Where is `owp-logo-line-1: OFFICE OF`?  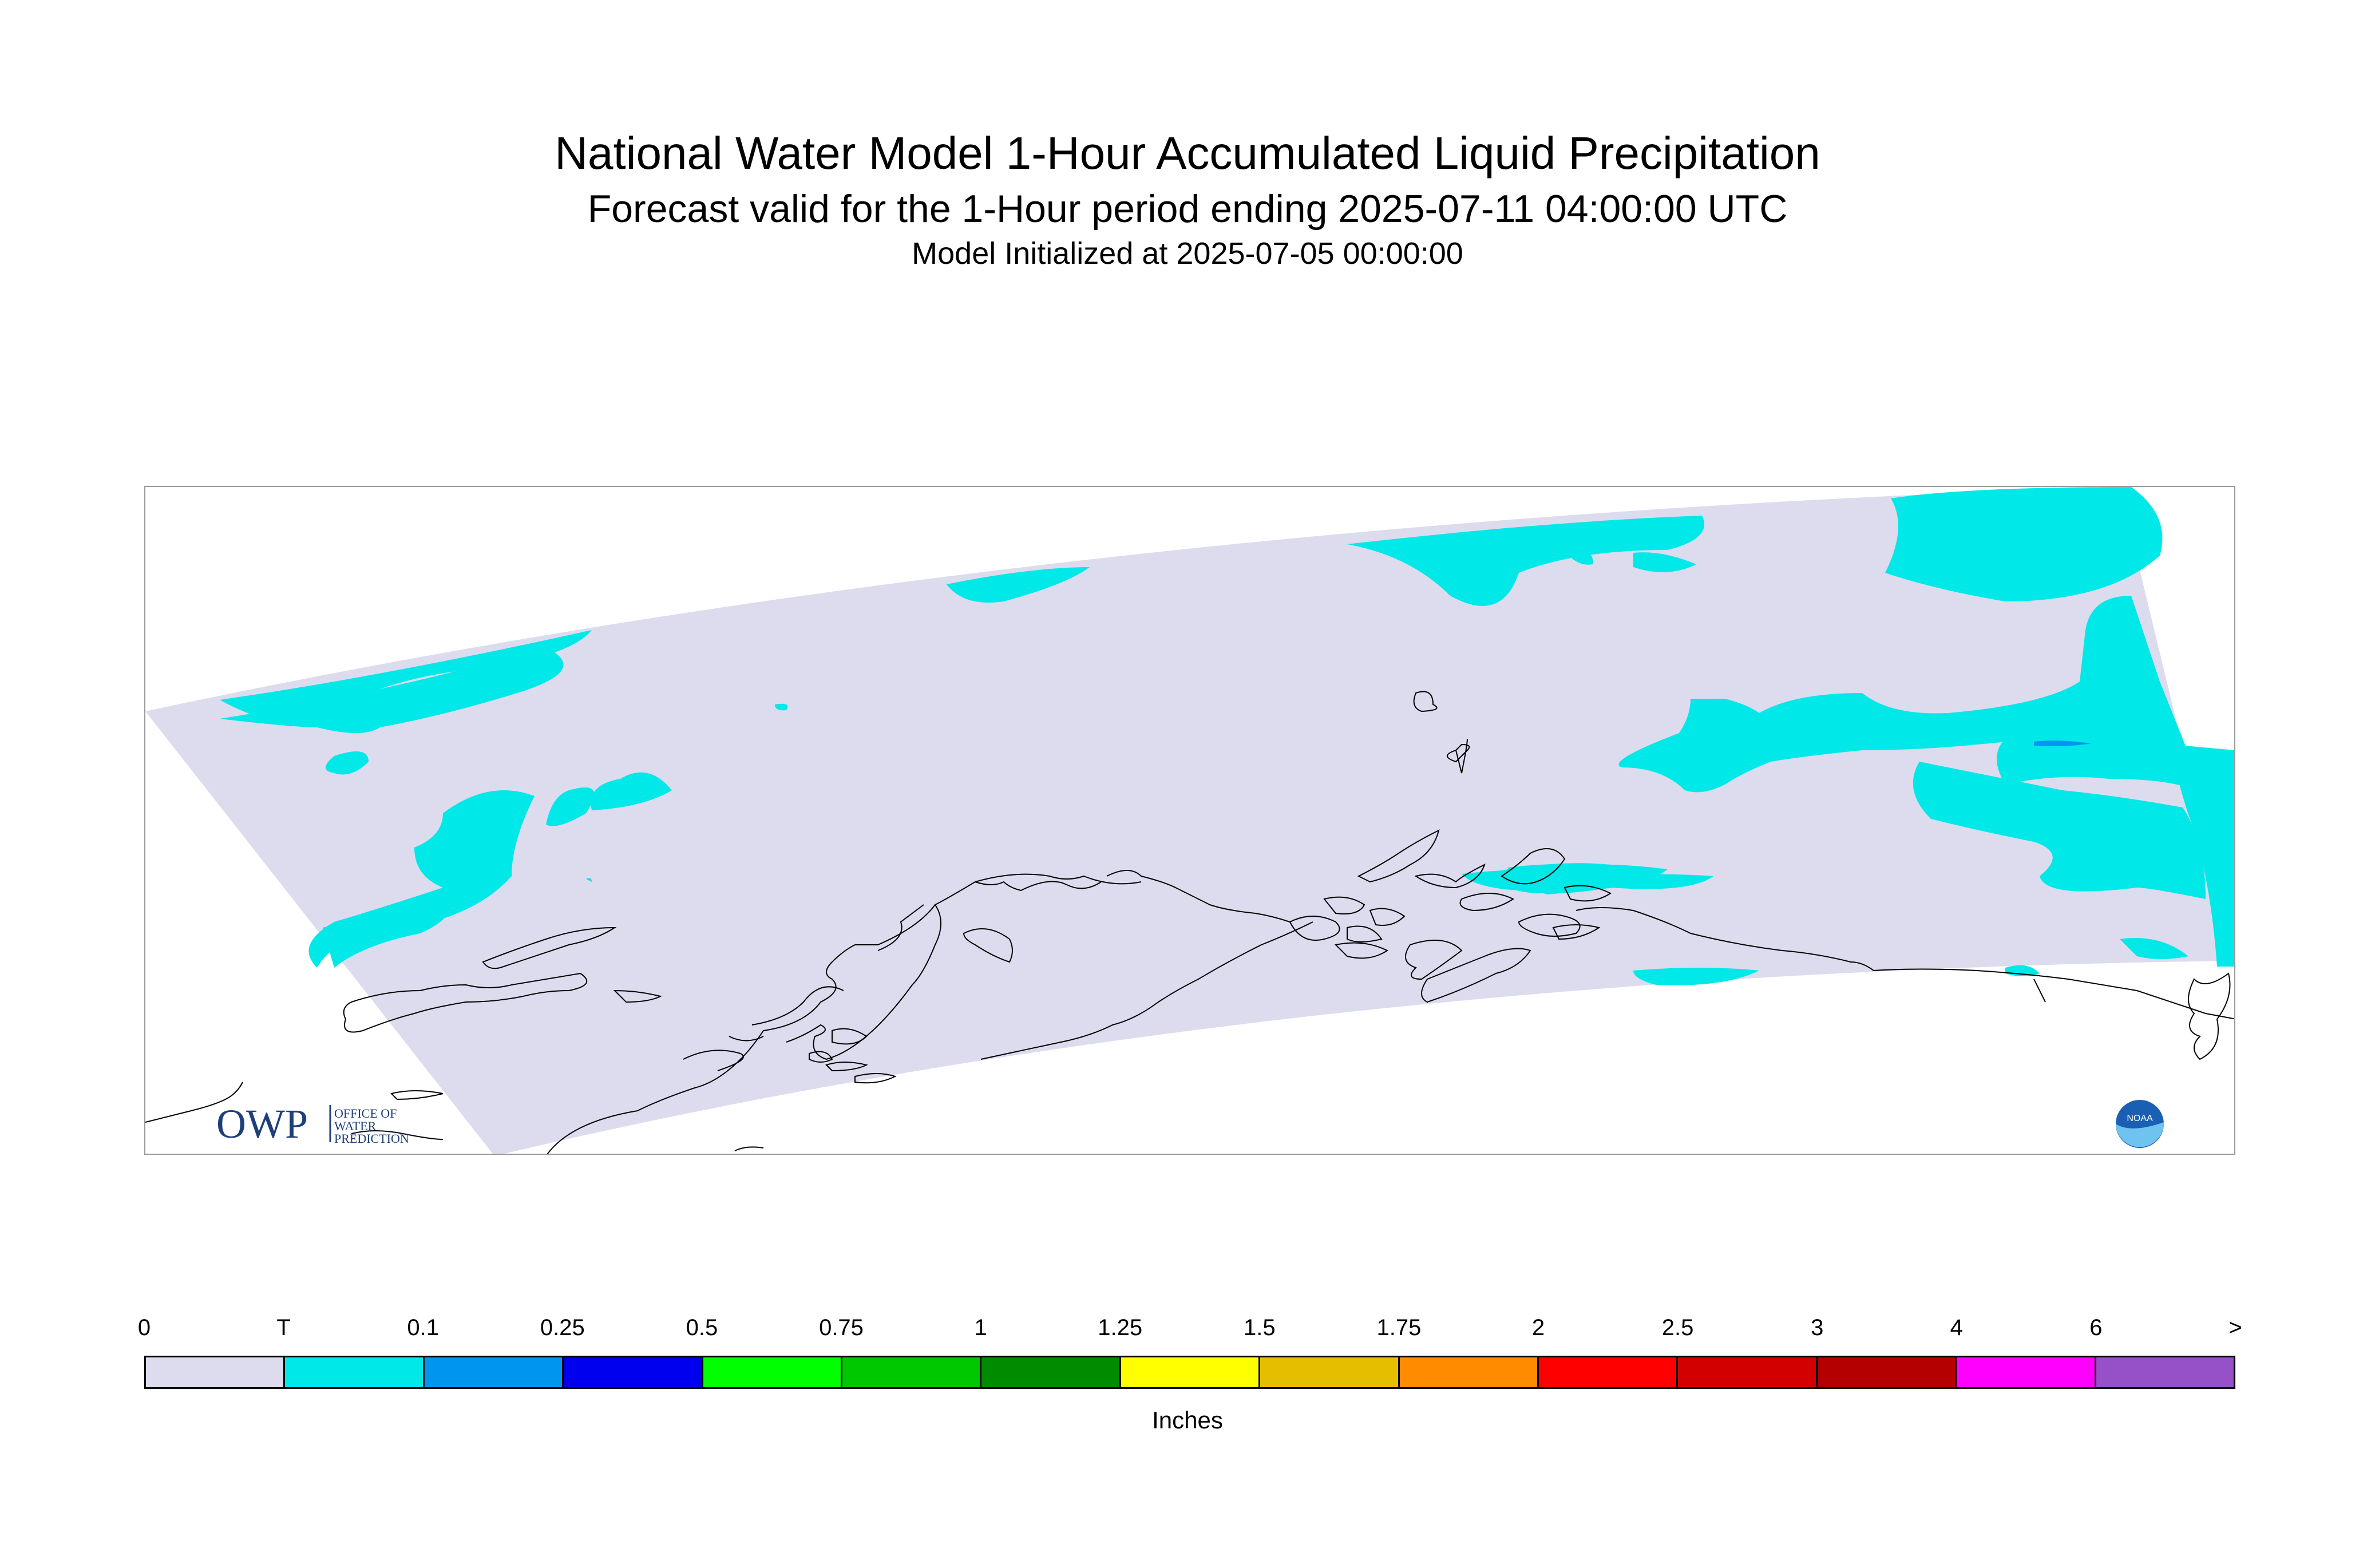
owp-logo-line-1: OFFICE OF is located at coordinates (365, 1113).